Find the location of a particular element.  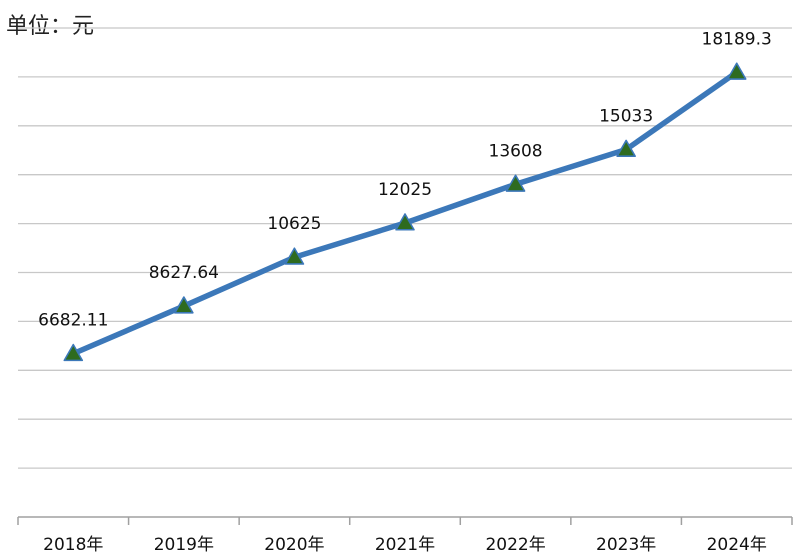

data-label: 18189.3 is located at coordinates (737, 39).